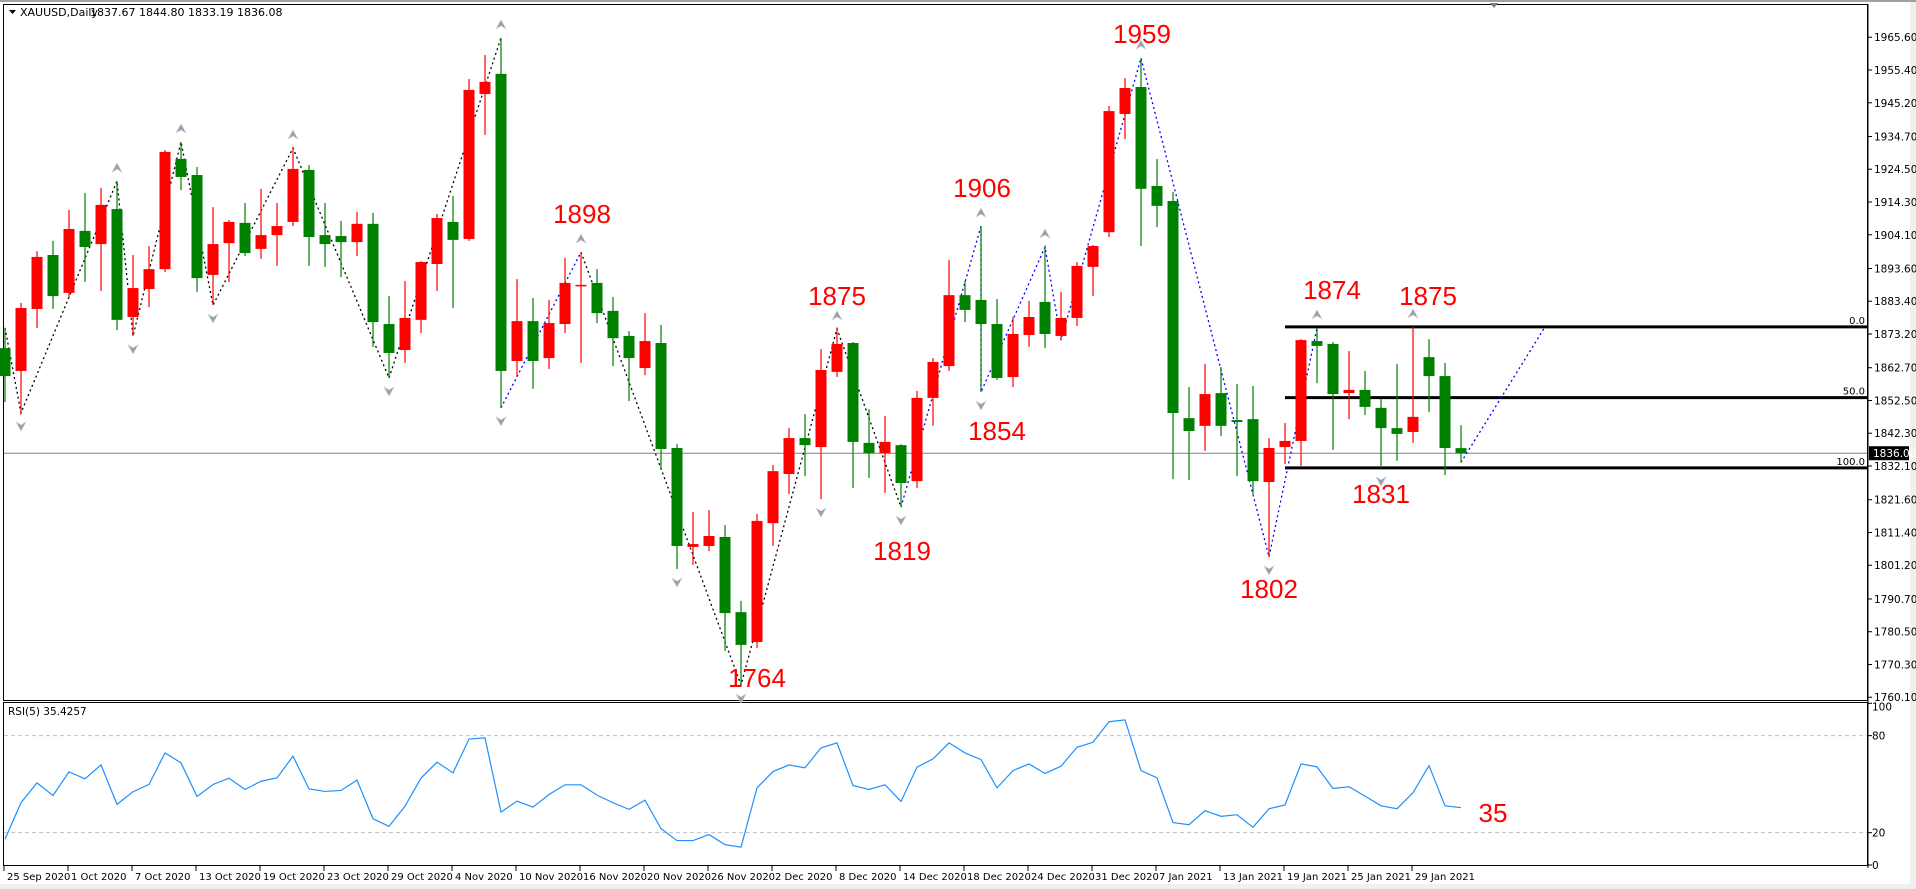  Describe the element at coordinates (1494, 5) in the screenshot. I see `chart-shift-marker-icon` at that location.